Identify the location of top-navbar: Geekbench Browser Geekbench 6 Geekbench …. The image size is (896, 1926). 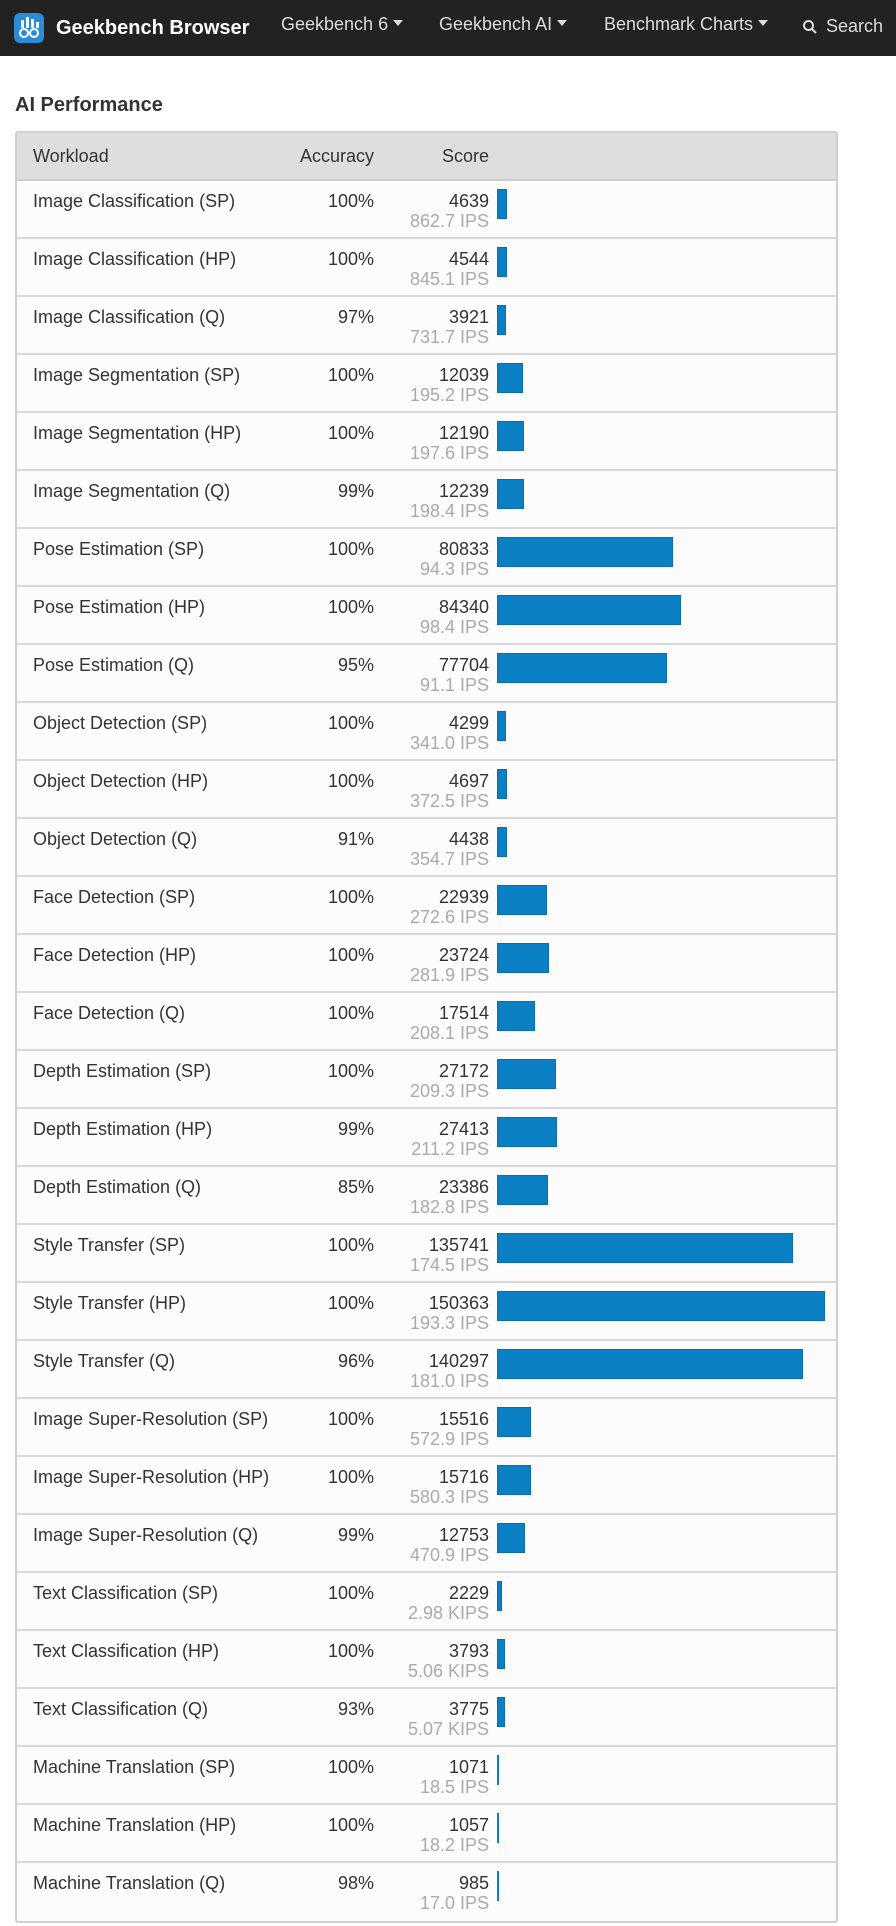
(448, 28).